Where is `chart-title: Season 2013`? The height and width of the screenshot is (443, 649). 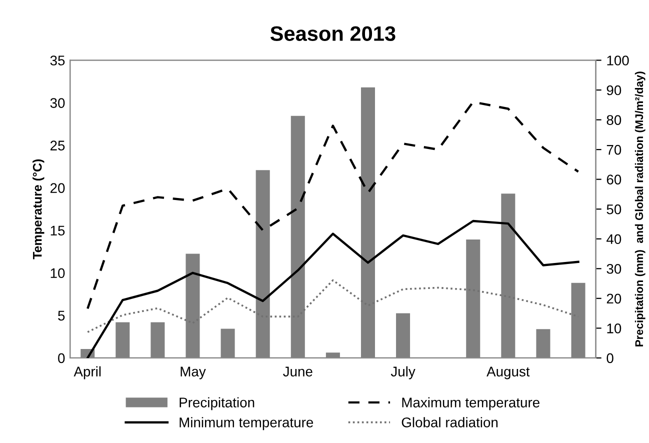 chart-title: Season 2013 is located at coordinates (333, 34).